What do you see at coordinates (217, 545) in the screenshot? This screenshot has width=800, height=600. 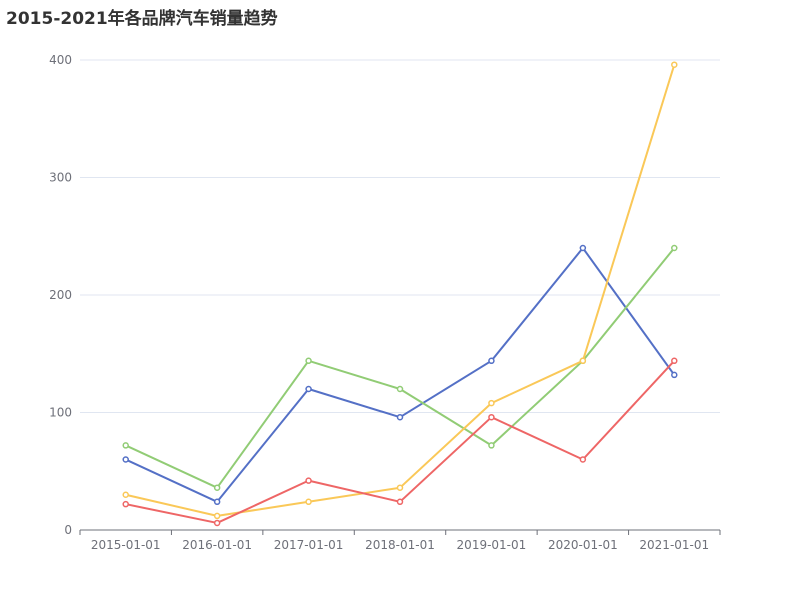 I see `x-tick-label: 2016-01-01` at bounding box center [217, 545].